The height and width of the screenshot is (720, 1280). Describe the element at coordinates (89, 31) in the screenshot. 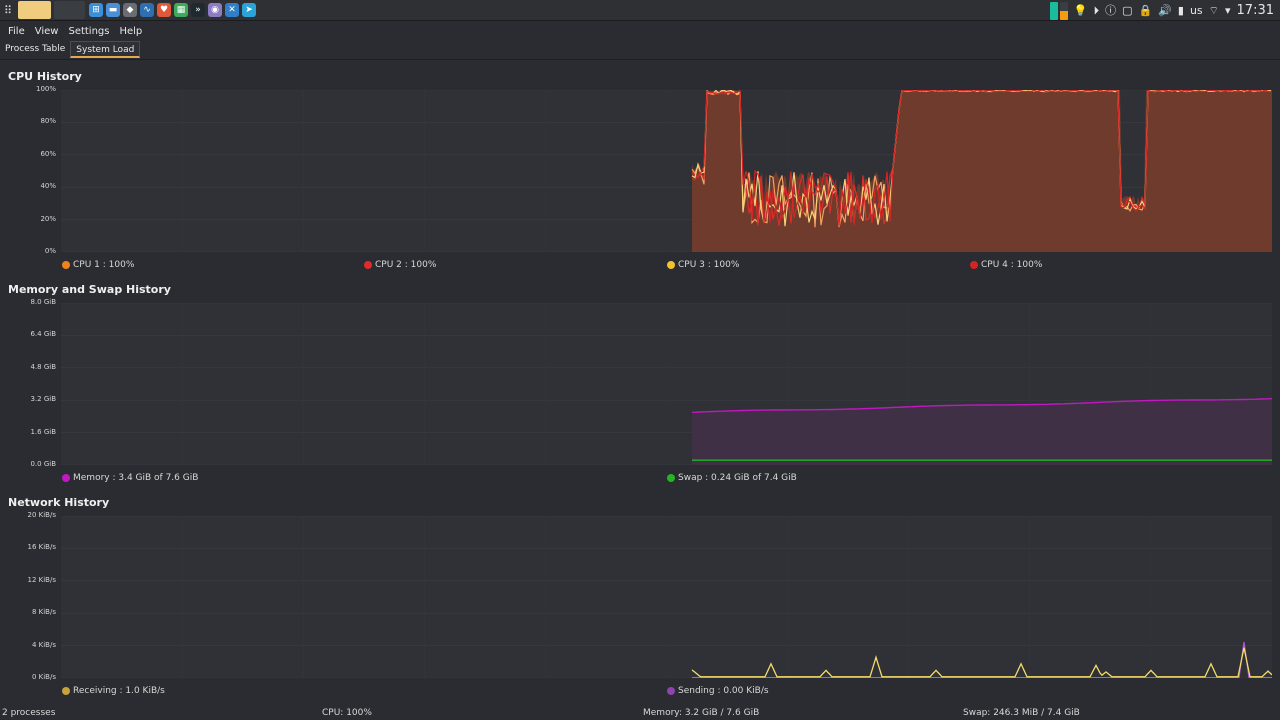

I see `menu-settings: Settings` at that location.